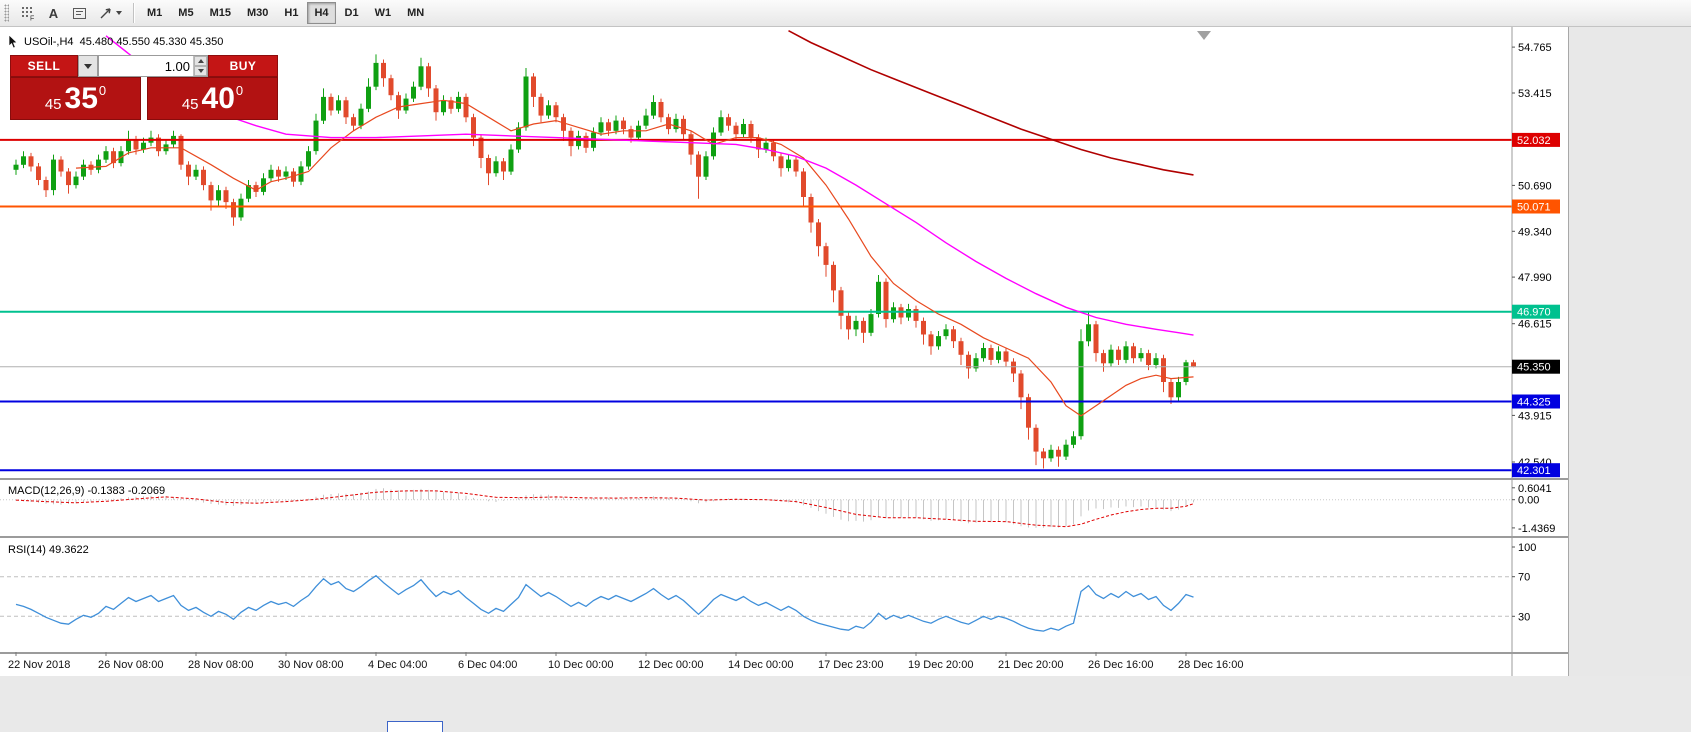  I want to click on dots-grid-icon-button: F, so click(27, 13).